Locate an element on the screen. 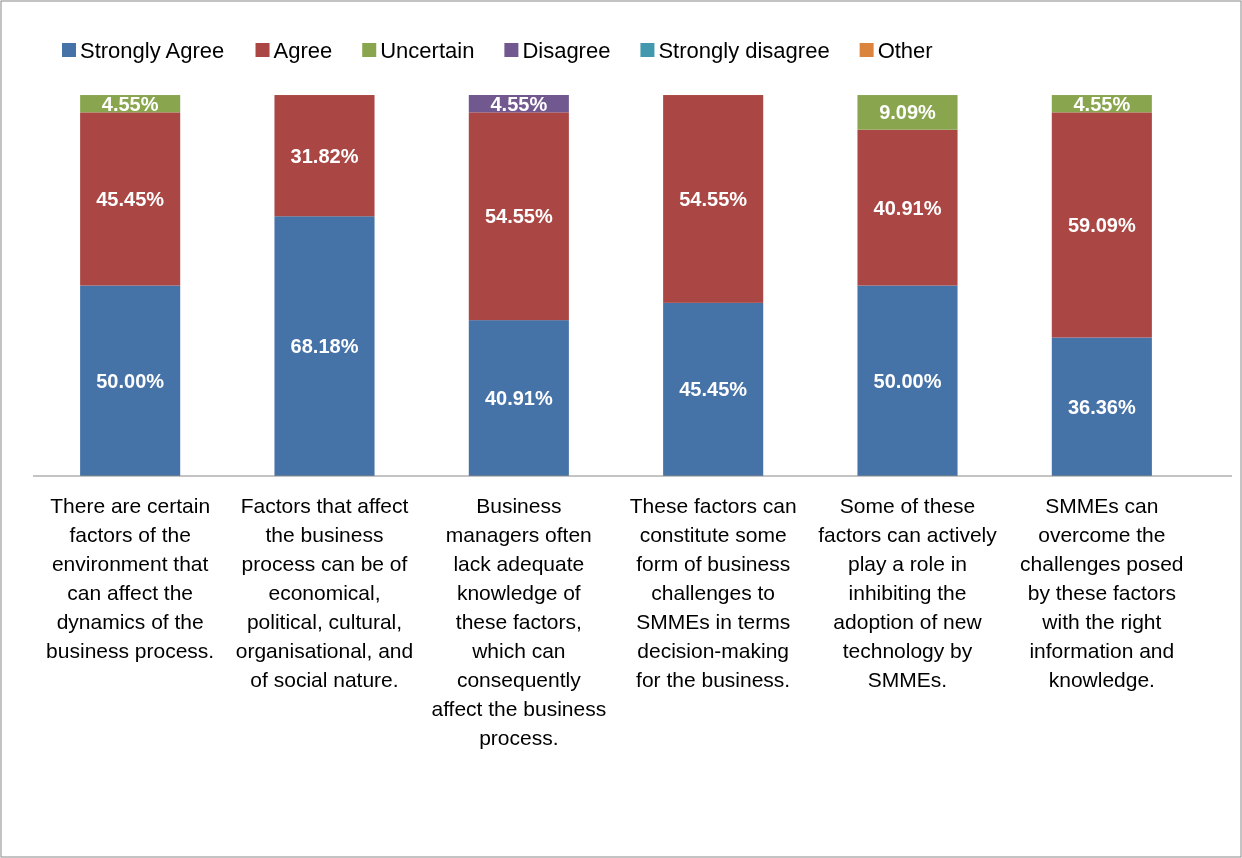  x-tick-label: SMMEs can overcome the challenges posed by these factors with the right information and knowledge. is located at coordinates (1102, 593).